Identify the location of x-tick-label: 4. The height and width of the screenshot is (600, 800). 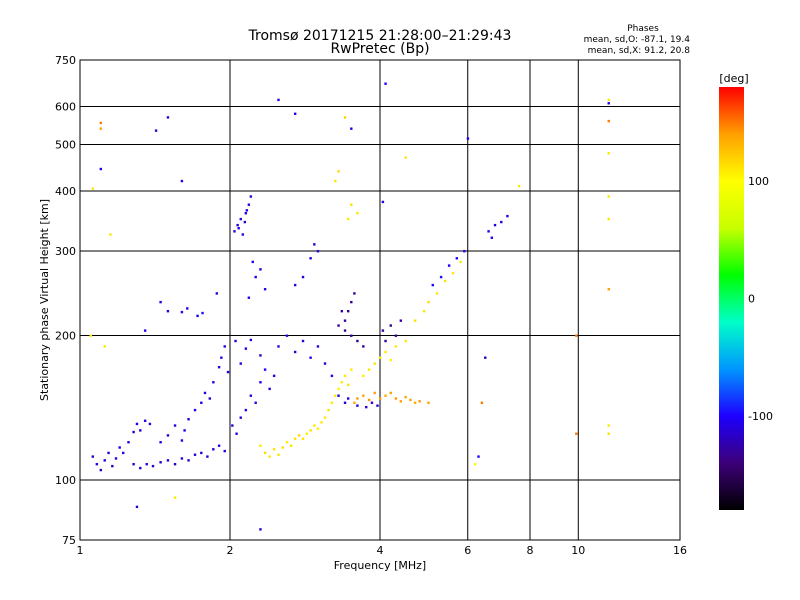
(380, 550).